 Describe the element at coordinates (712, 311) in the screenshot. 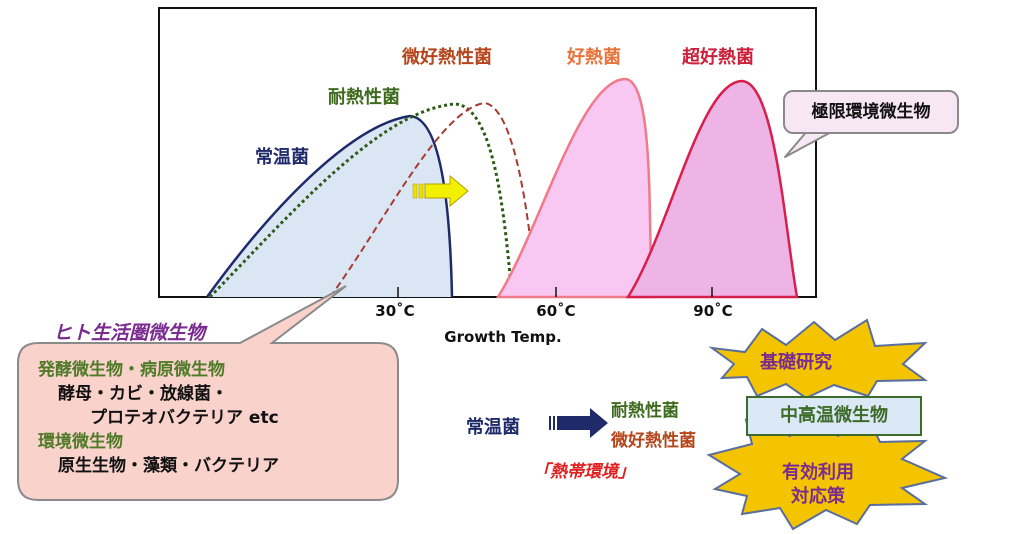

I see `tick-label-90: 90˚C` at that location.